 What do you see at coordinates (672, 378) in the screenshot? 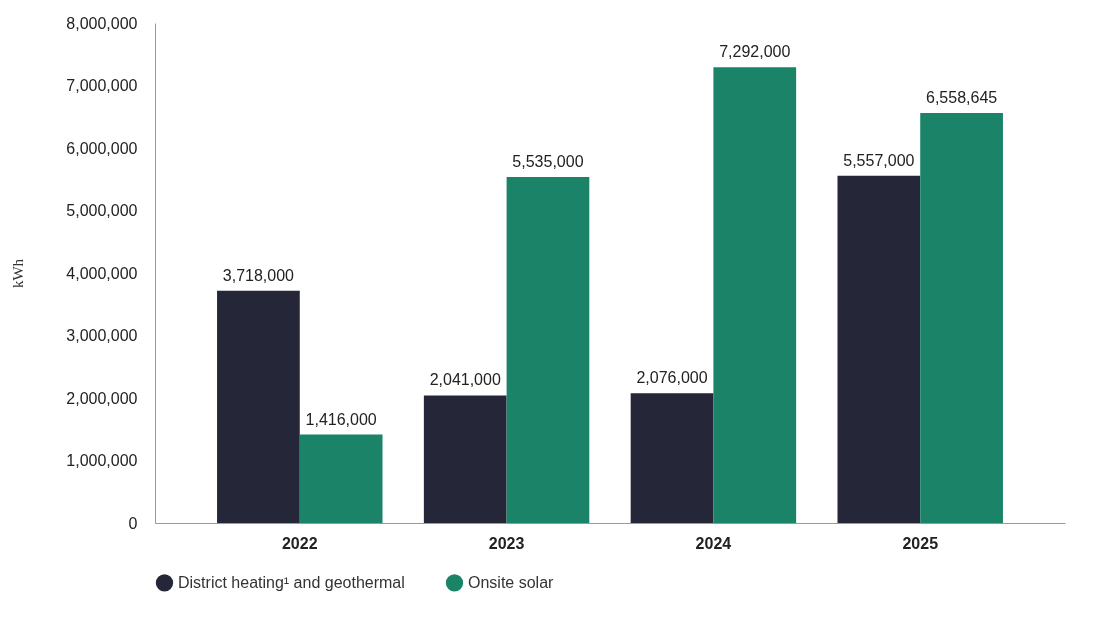
I see `data-label: 2,076,000` at bounding box center [672, 378].